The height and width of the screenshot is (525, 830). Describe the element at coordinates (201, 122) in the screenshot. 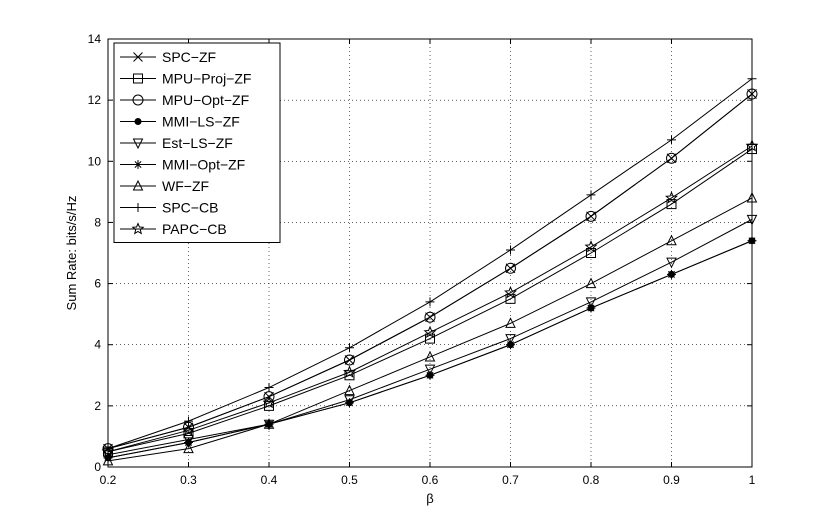

I see `legend-label: MMI−LS−ZF` at that location.